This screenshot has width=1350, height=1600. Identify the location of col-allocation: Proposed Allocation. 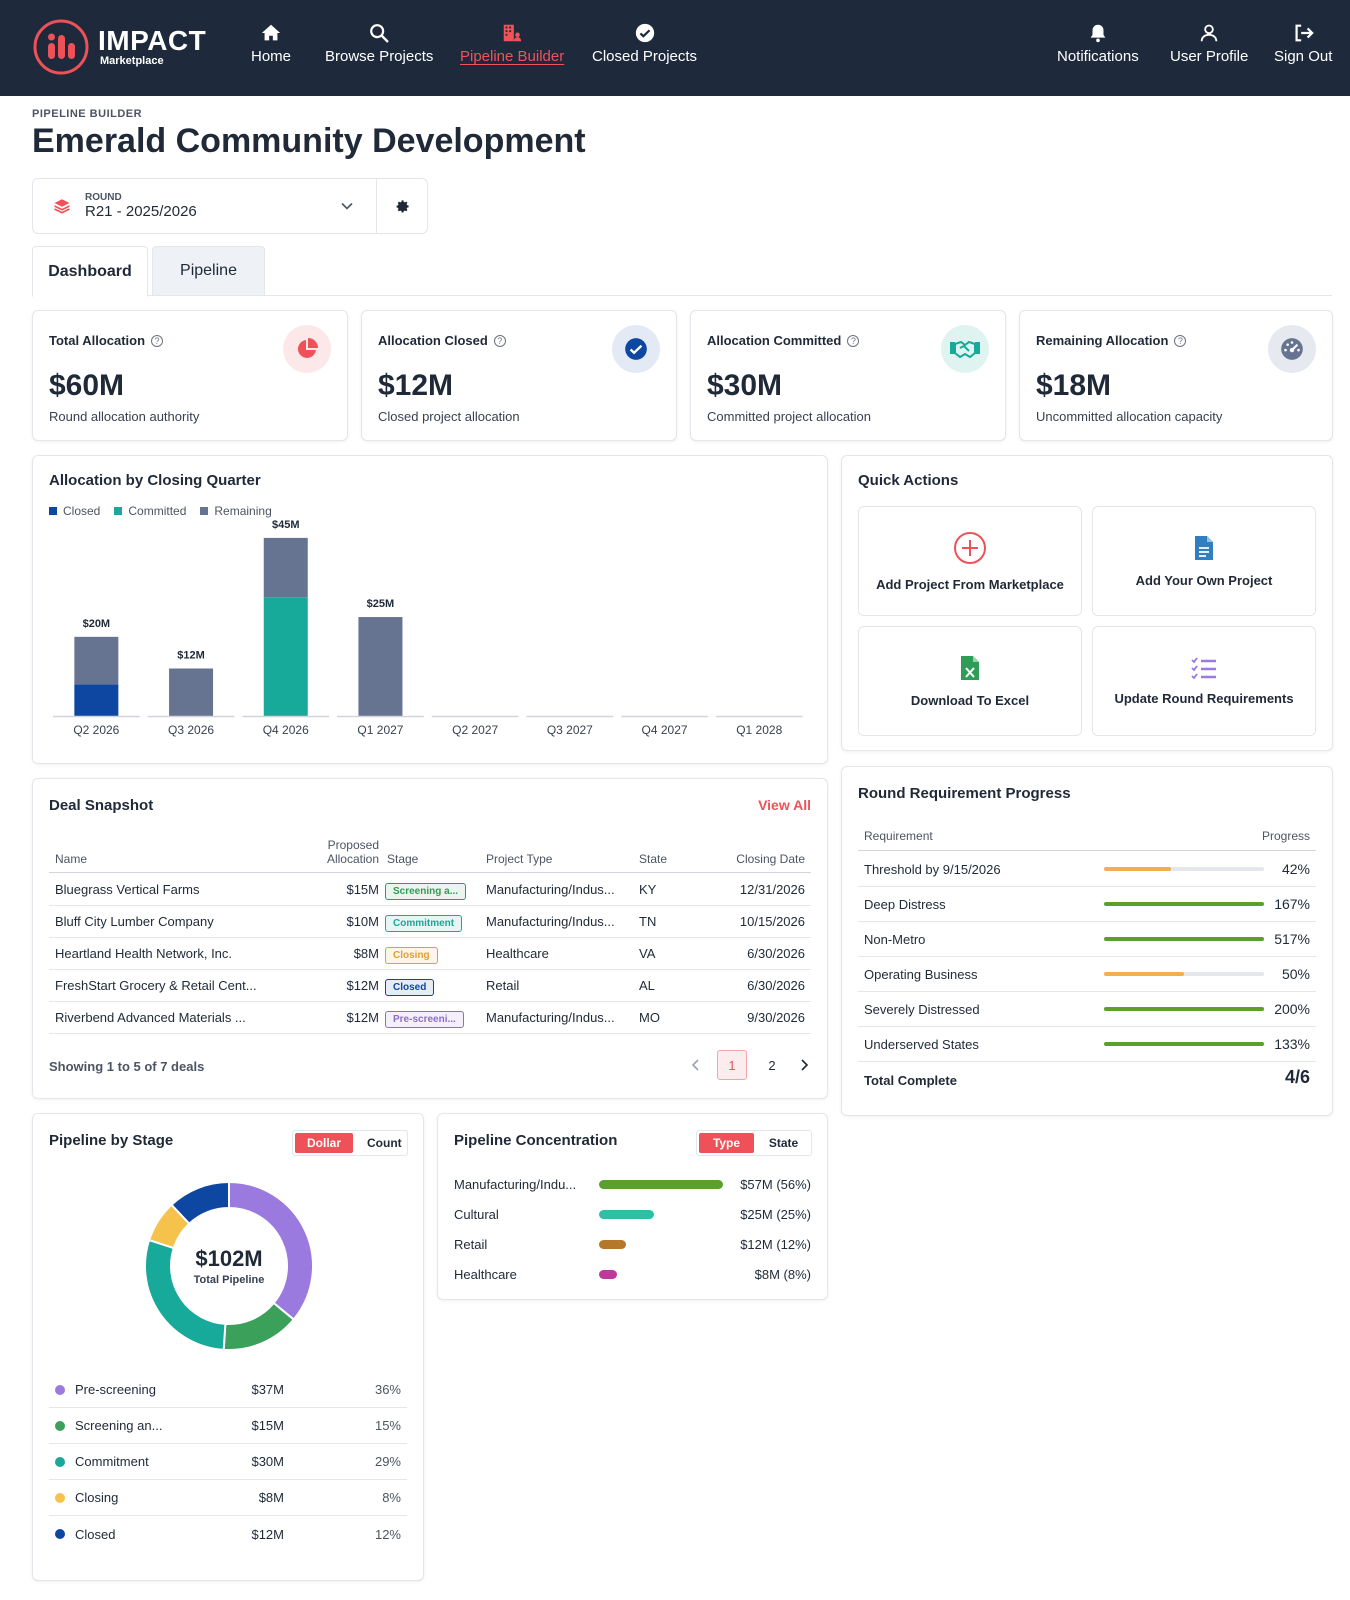
(352, 852).